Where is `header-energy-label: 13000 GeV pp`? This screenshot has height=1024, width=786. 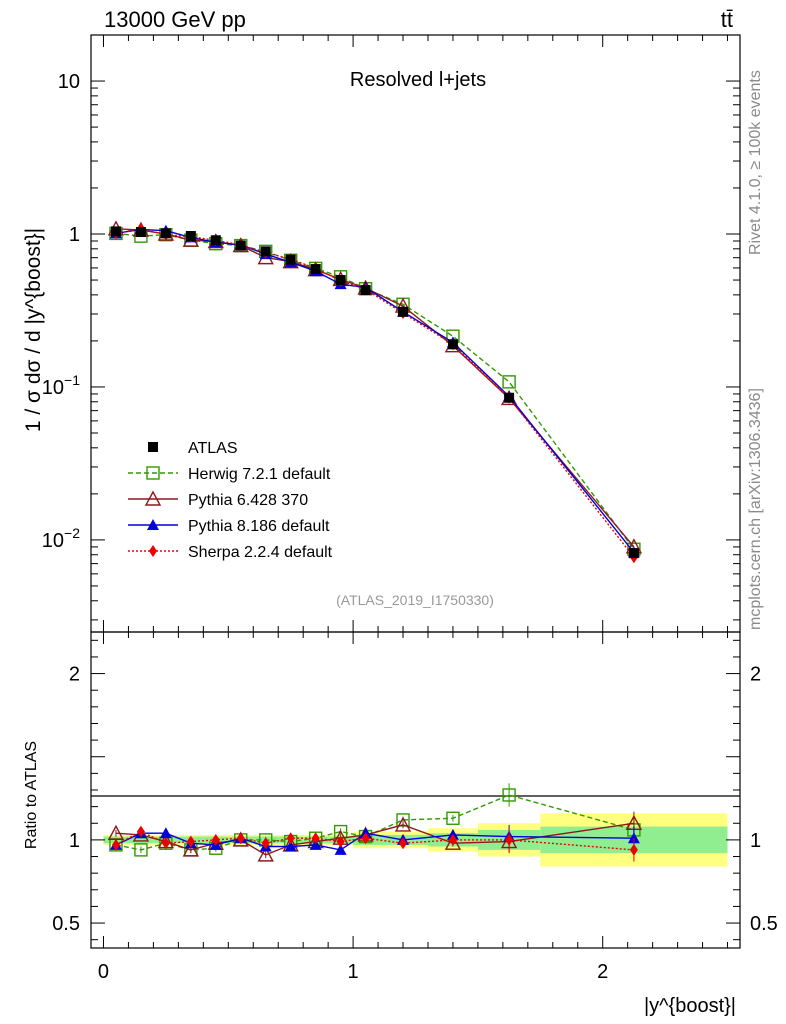
header-energy-label: 13000 GeV pp is located at coordinates (175, 19).